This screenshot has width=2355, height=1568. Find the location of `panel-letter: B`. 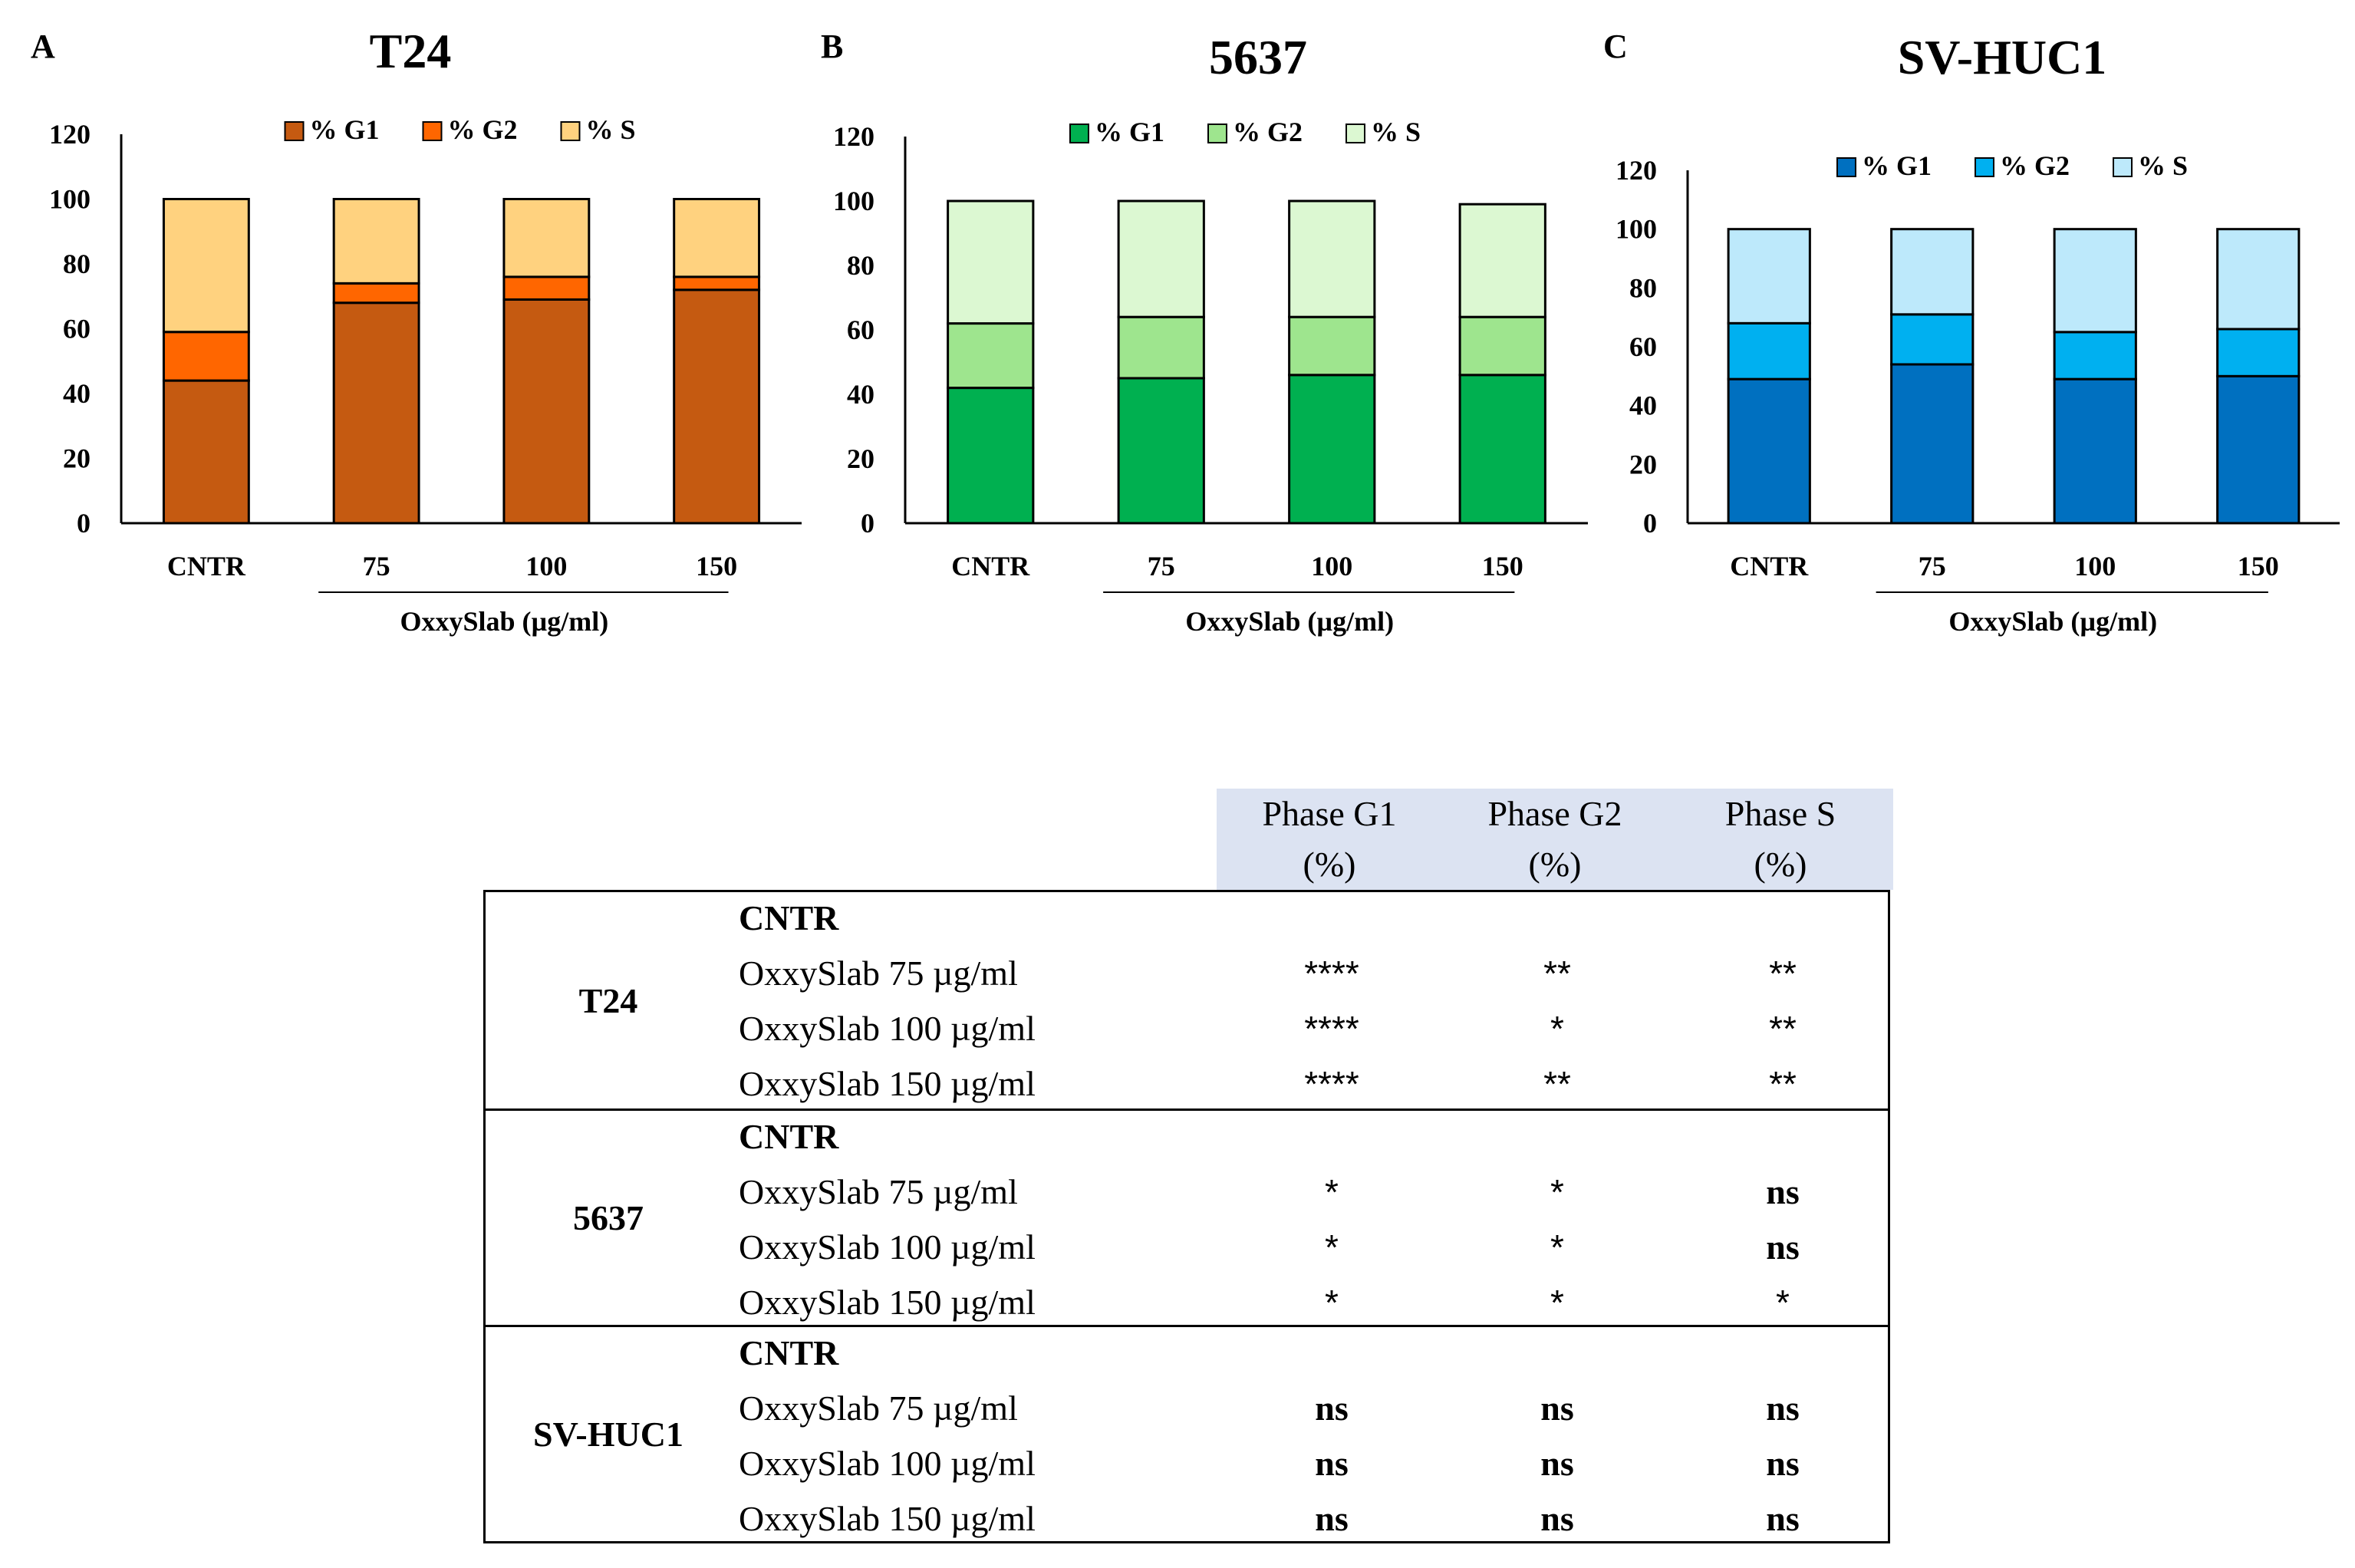

panel-letter: B is located at coordinates (832, 46).